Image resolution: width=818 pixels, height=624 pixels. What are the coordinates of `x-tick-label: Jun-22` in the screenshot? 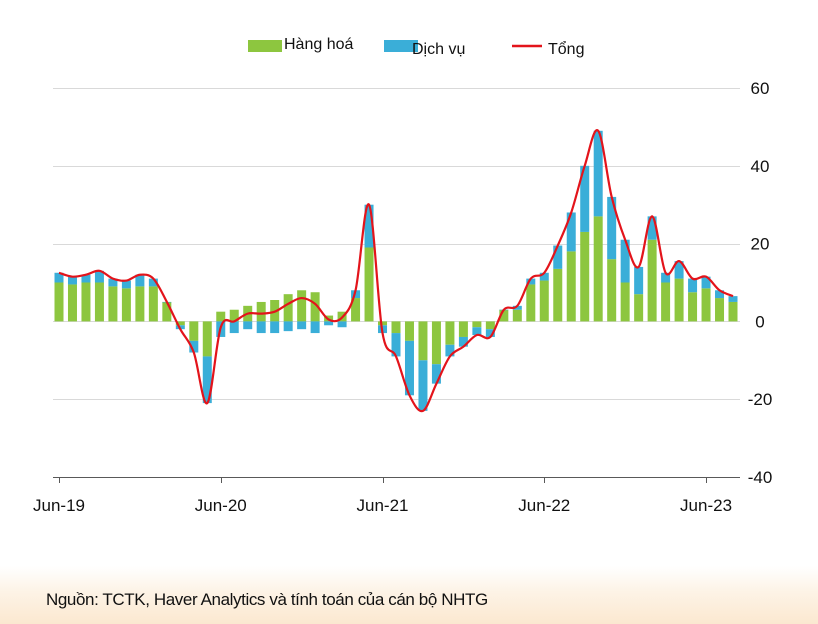 It's located at (544, 505).